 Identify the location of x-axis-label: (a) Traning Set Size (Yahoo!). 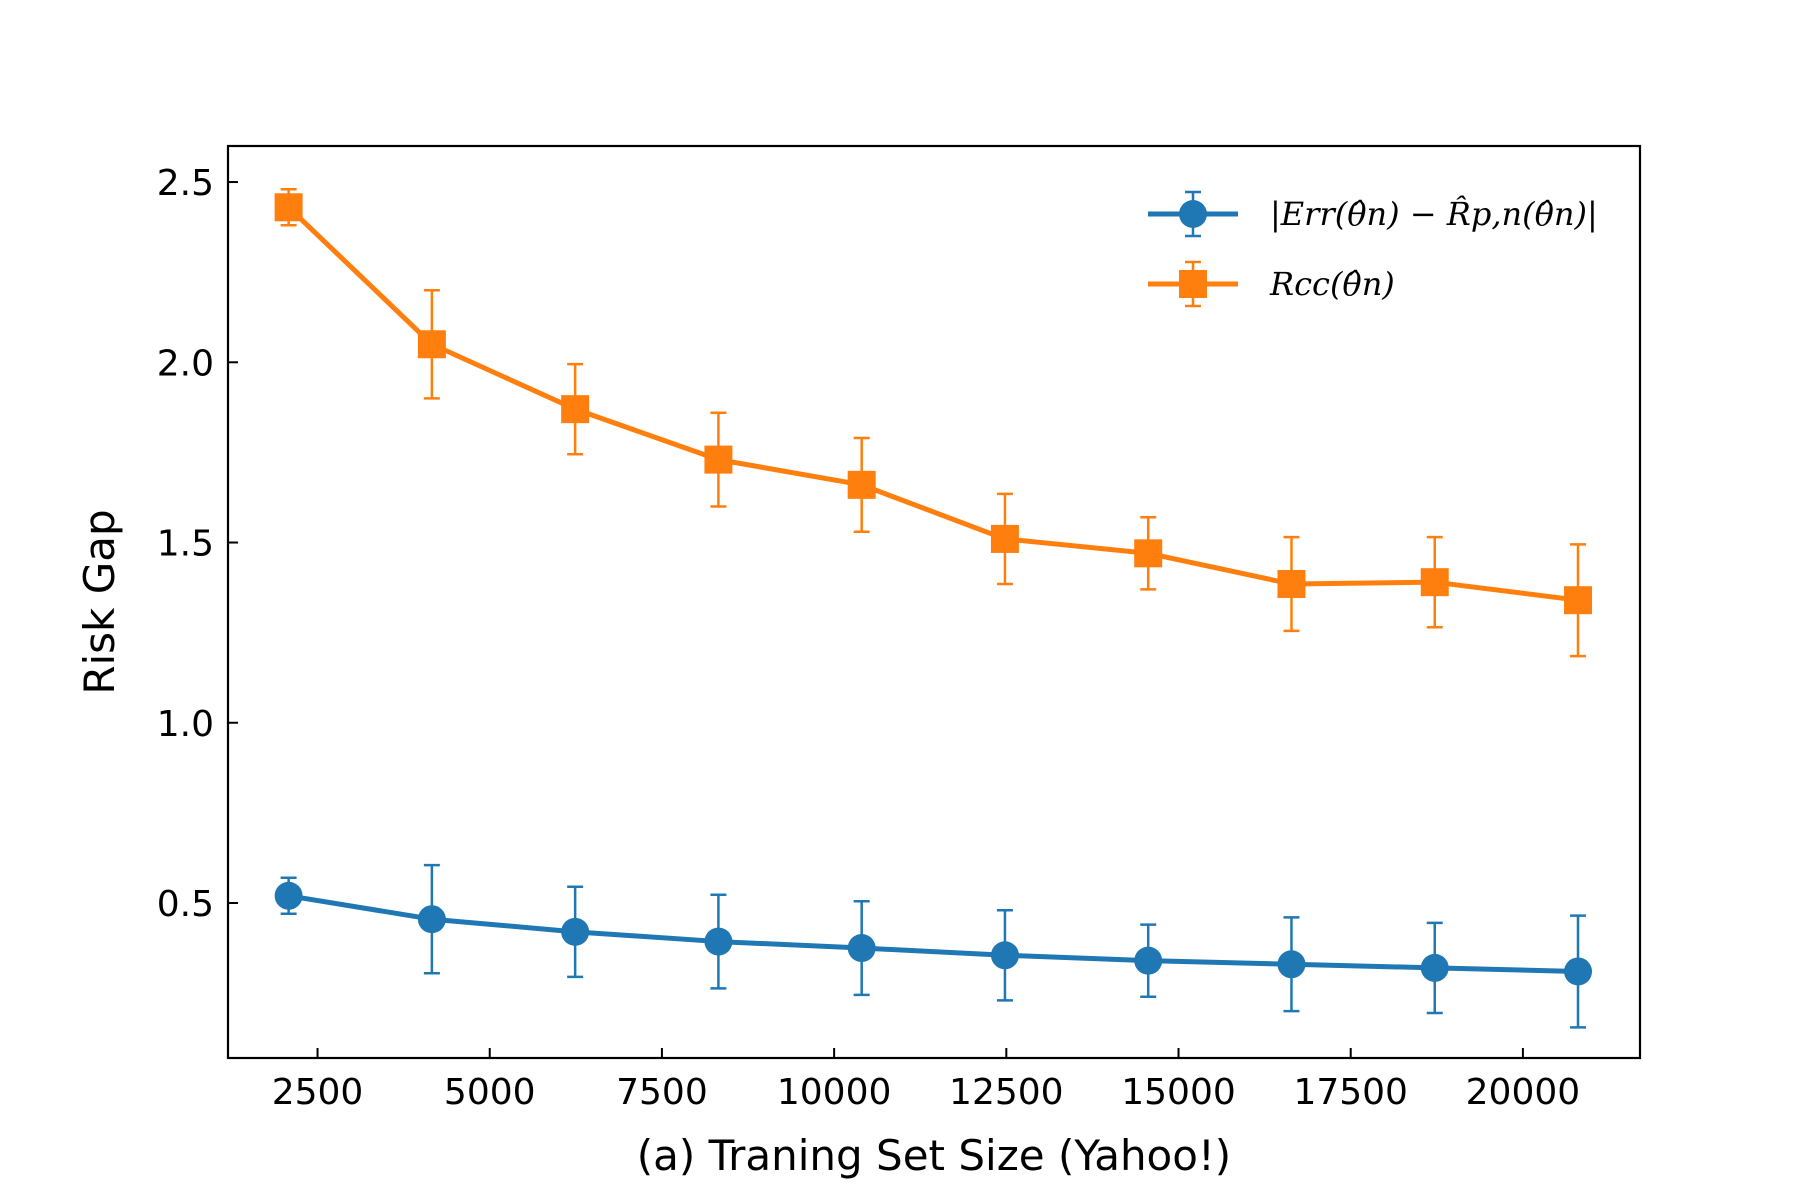
(934, 1155).